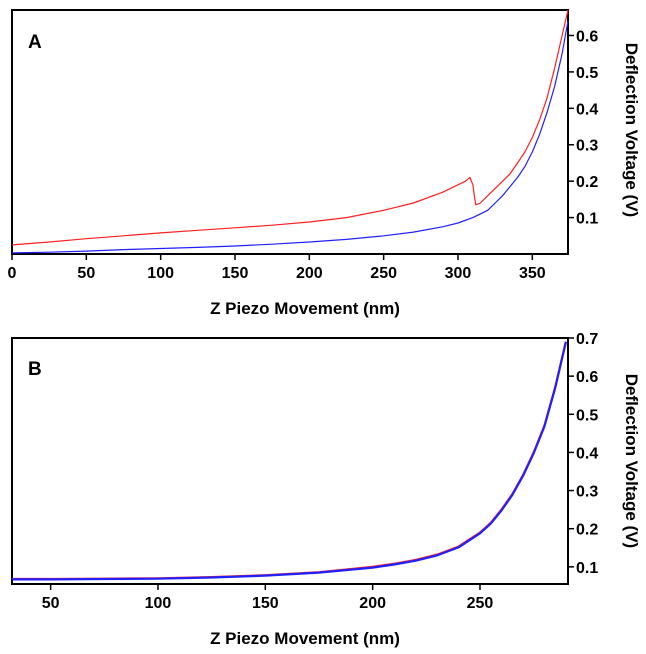 This screenshot has height=654, width=646. I want to click on panel-a-y-ticks: 0.1 0.2 0.3 0.4 0.5 0.6, so click(583, 128).